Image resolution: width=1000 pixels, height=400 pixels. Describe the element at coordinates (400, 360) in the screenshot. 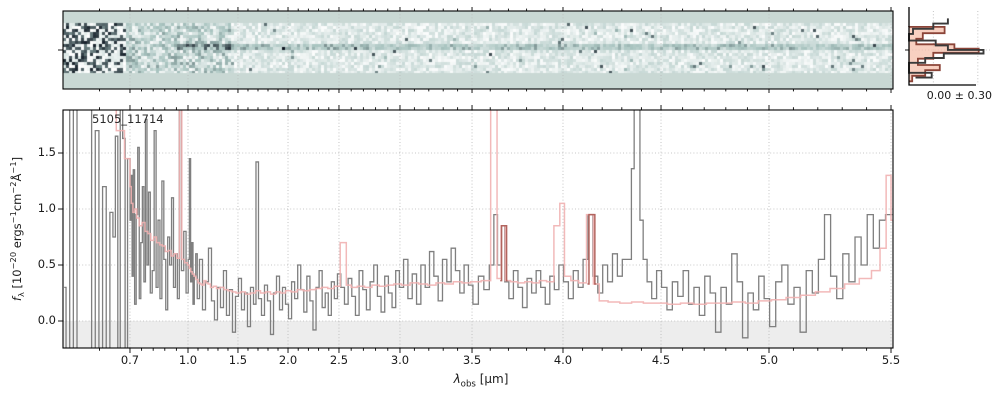

I see `x-tick-label: 3.0` at that location.